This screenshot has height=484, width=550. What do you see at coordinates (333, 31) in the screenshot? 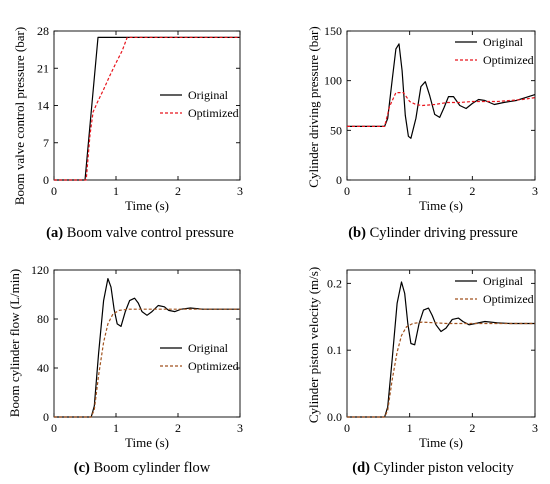
I see `y-tick-label: 150` at bounding box center [333, 31].